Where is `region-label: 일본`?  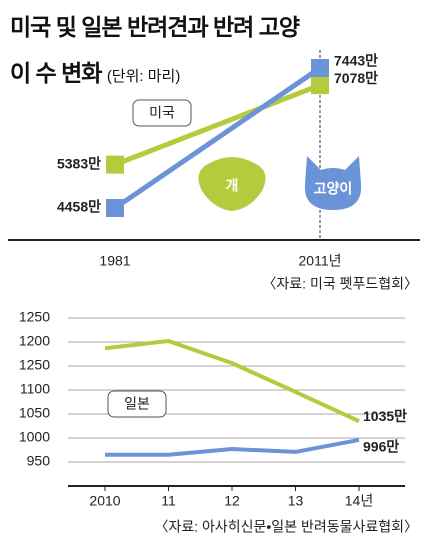 region-label: 일본 is located at coordinates (137, 404).